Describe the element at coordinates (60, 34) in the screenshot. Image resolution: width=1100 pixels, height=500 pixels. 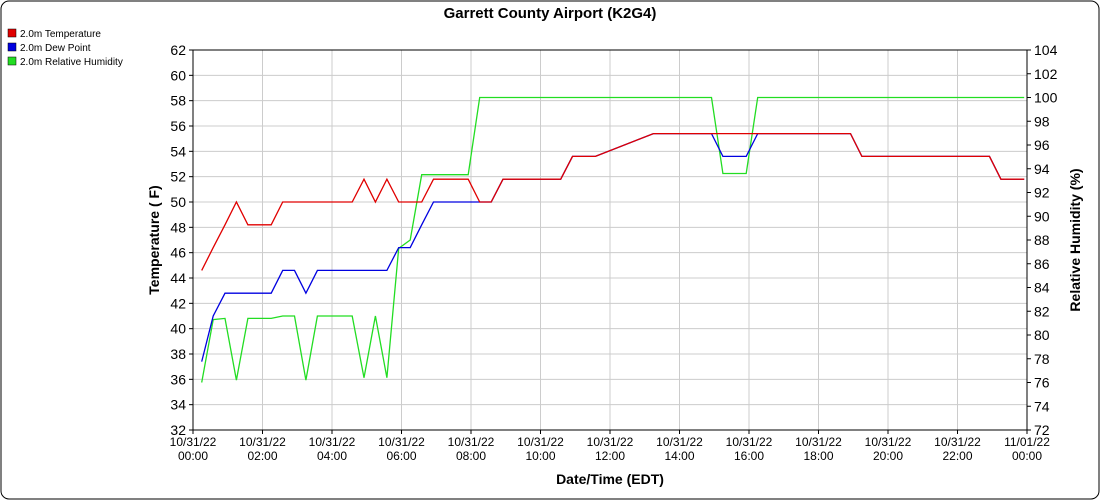
I see `legend-label: 2.0m Temperature` at that location.